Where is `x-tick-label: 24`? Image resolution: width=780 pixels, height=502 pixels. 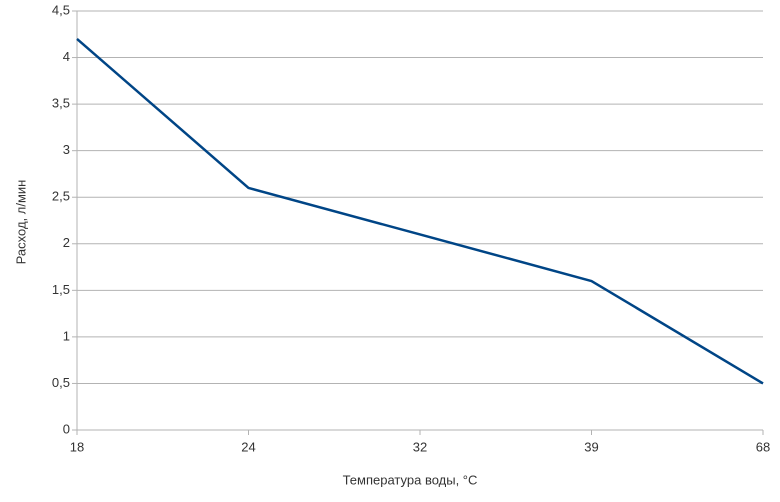 x-tick-label: 24 is located at coordinates (248, 446).